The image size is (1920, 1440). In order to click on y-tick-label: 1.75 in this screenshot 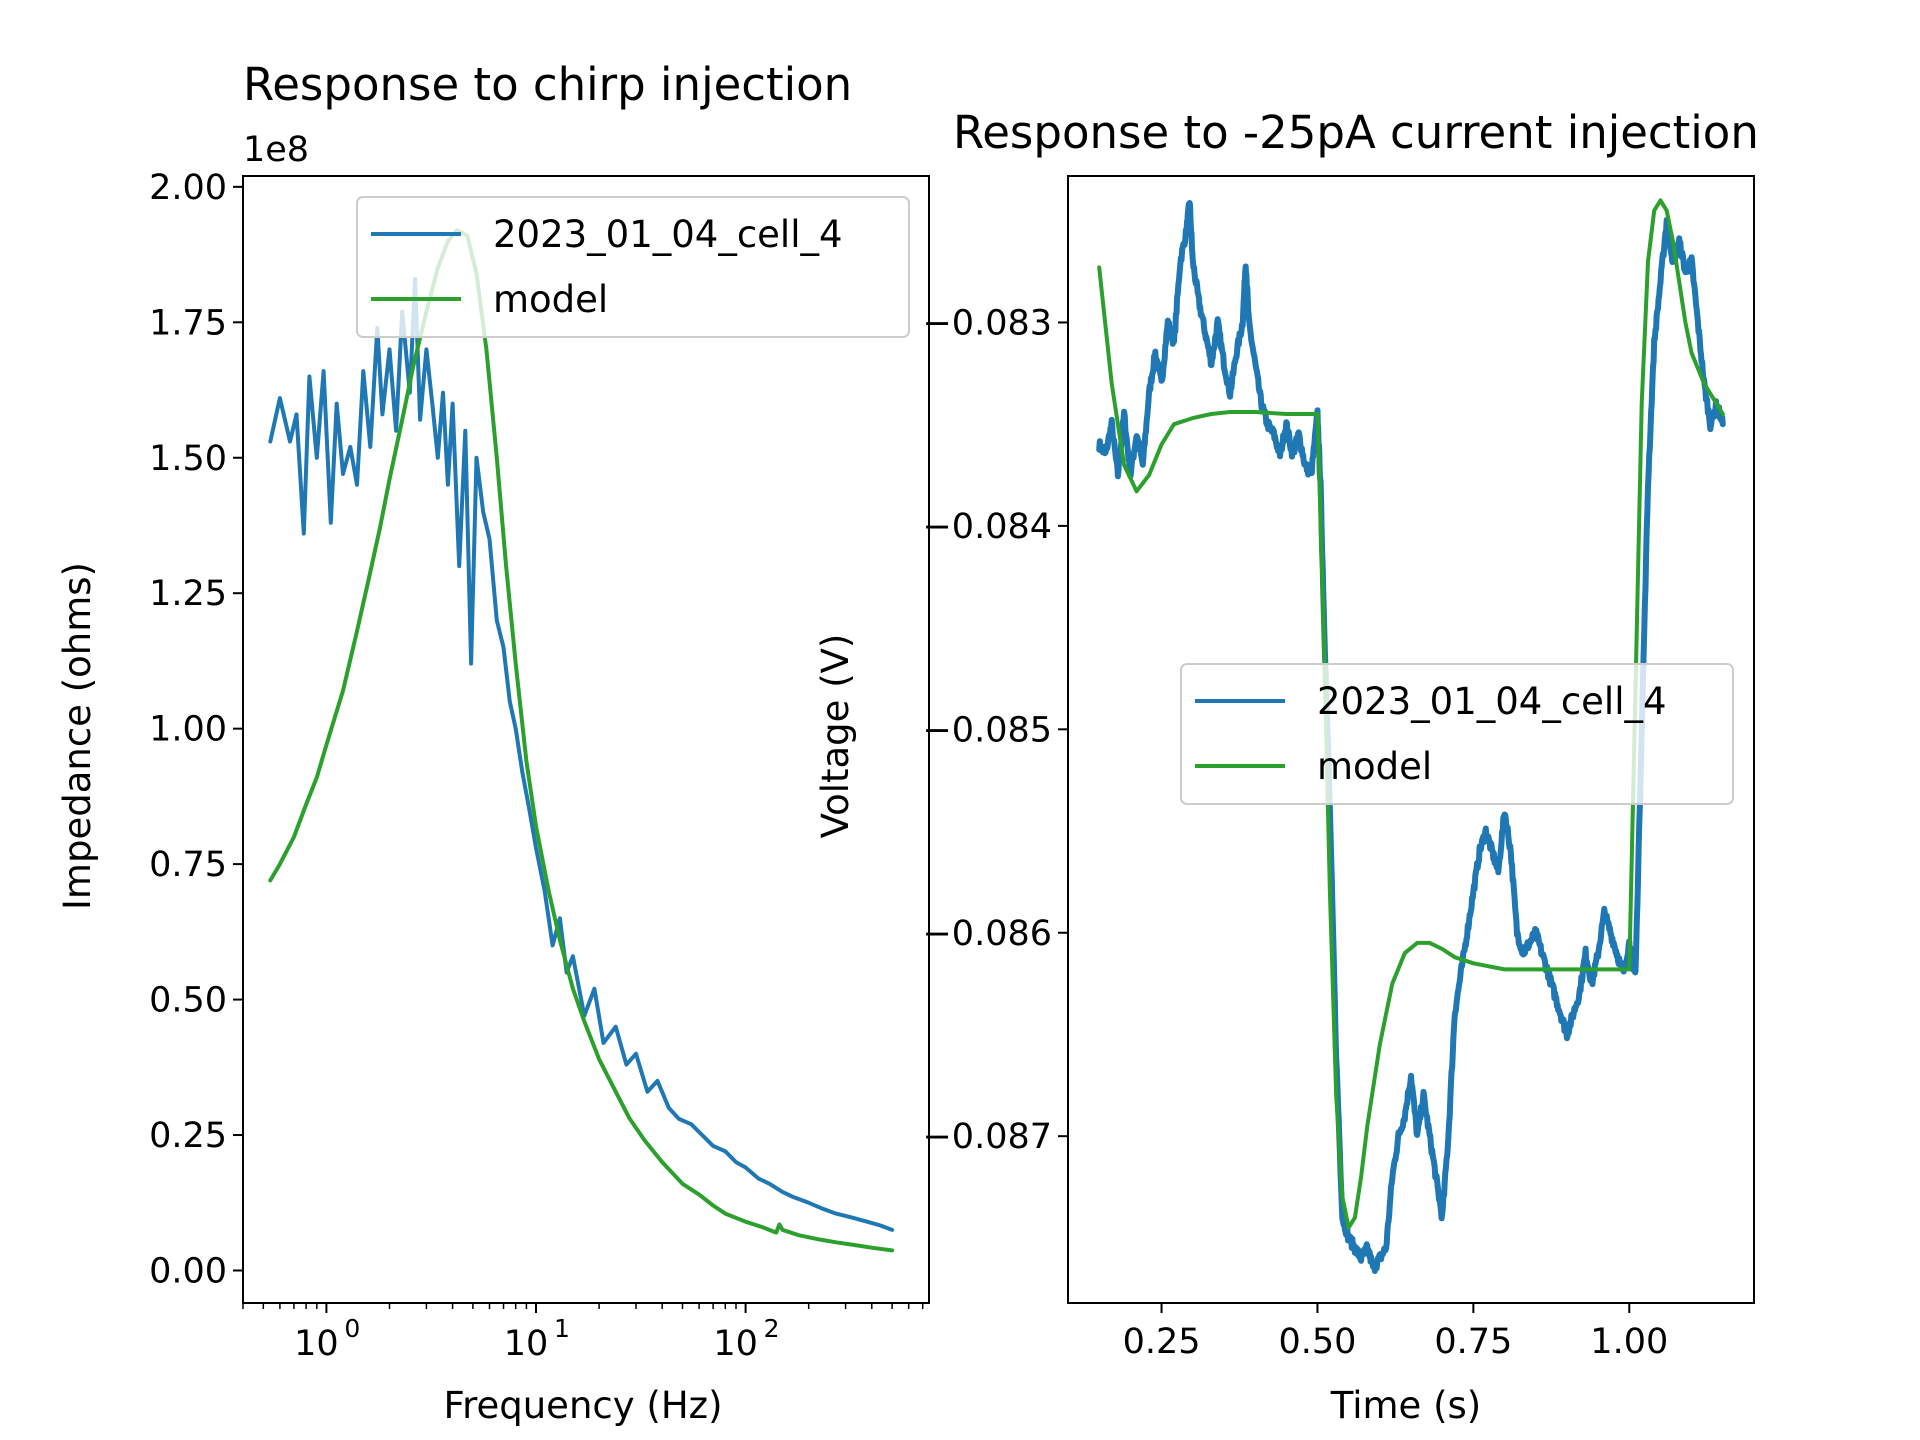, I will do `click(188, 323)`.